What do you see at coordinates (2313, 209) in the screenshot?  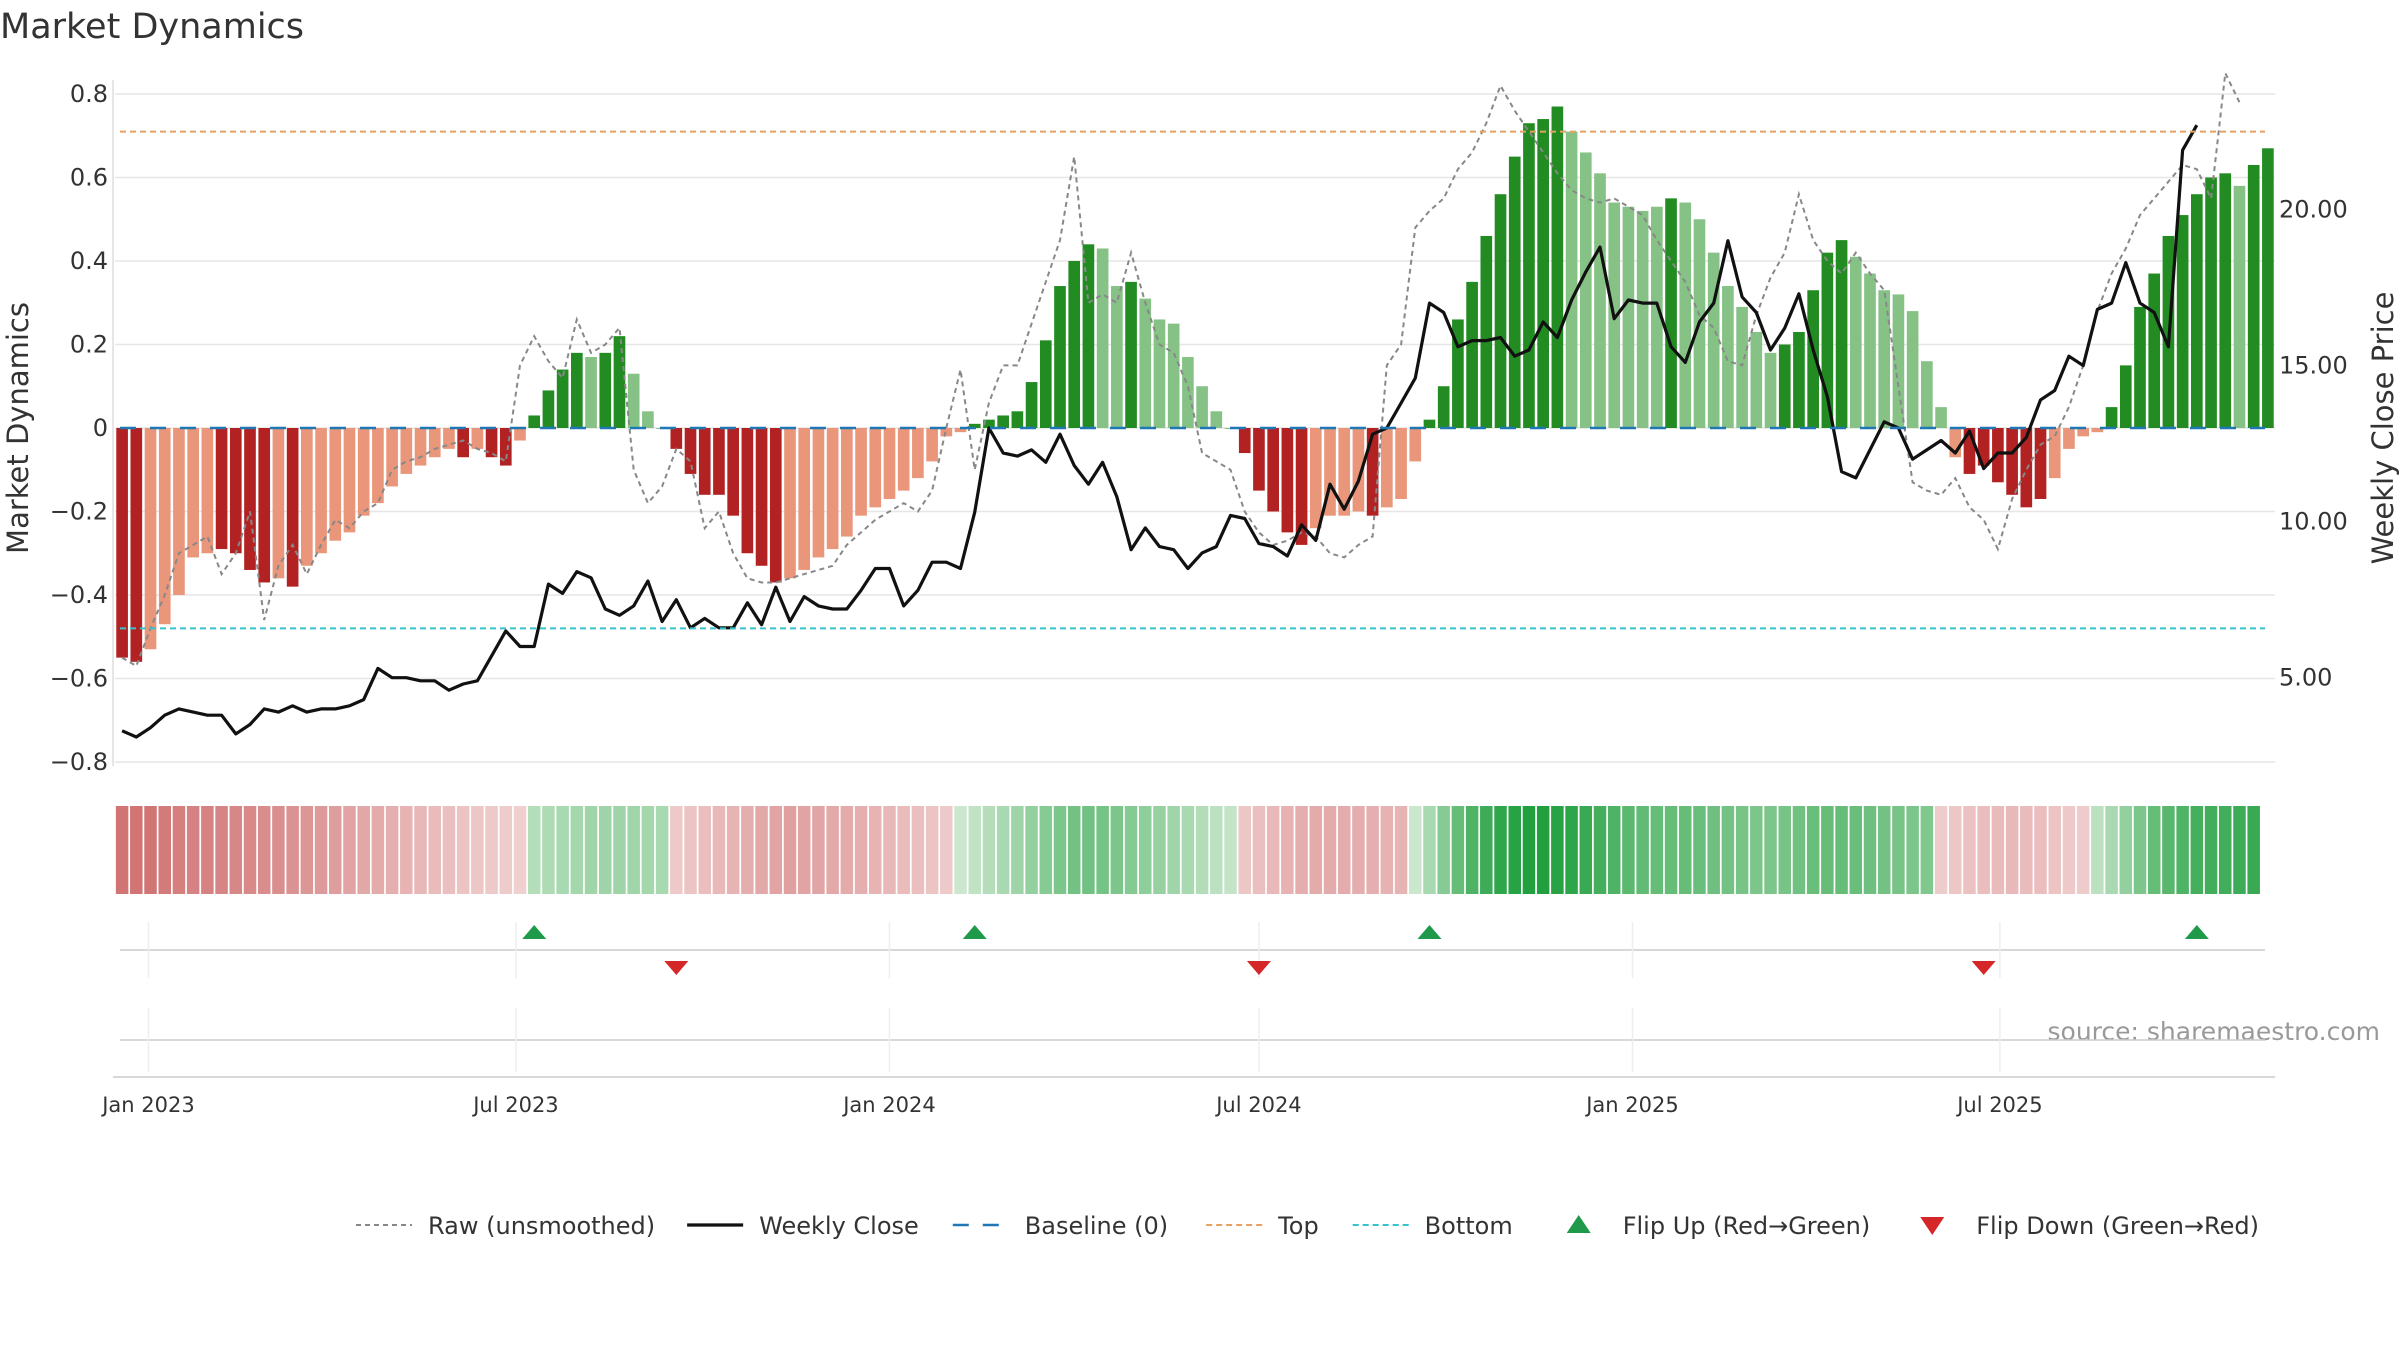 I see `y2-tick-label: 20.00` at bounding box center [2313, 209].